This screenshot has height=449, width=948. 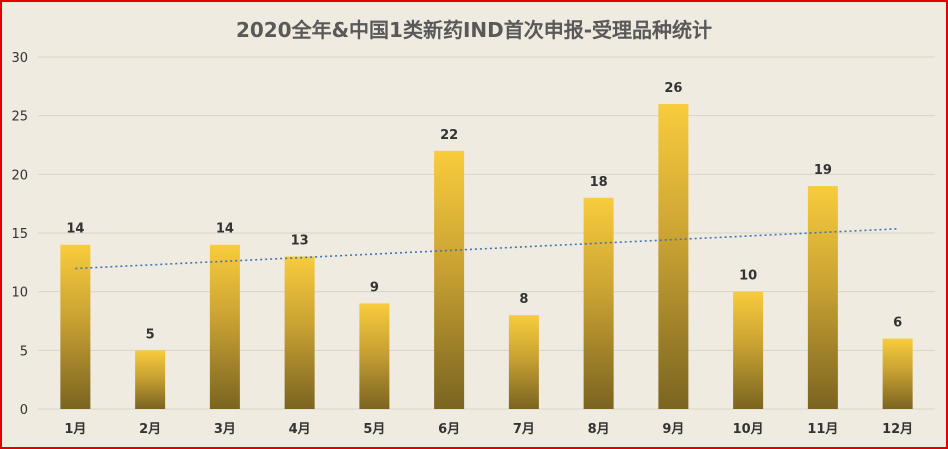 I want to click on y-tick-label: 25, so click(x=19, y=117).